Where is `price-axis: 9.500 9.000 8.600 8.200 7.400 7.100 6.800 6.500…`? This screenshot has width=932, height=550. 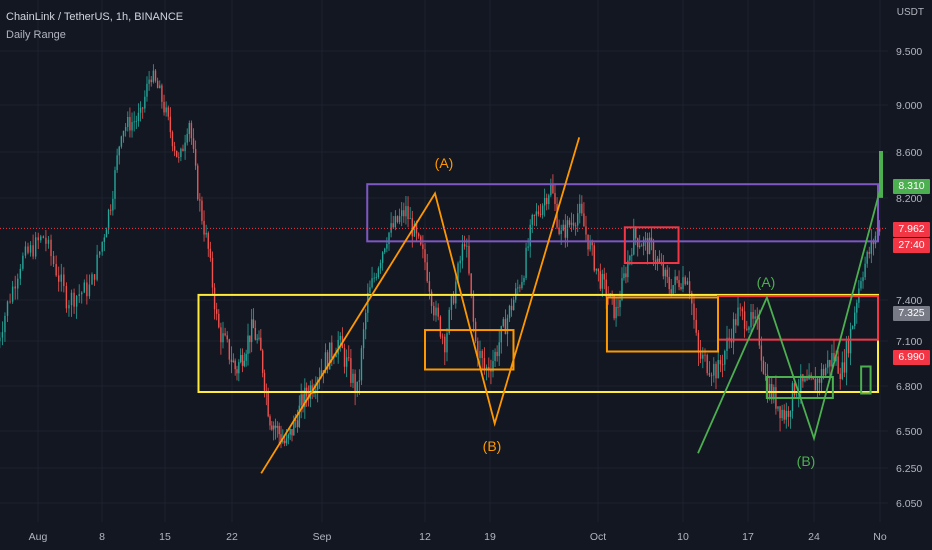
price-axis: 9.500 9.000 8.600 8.200 7.400 7.100 6.800 6.500… is located at coordinates (909, 278).